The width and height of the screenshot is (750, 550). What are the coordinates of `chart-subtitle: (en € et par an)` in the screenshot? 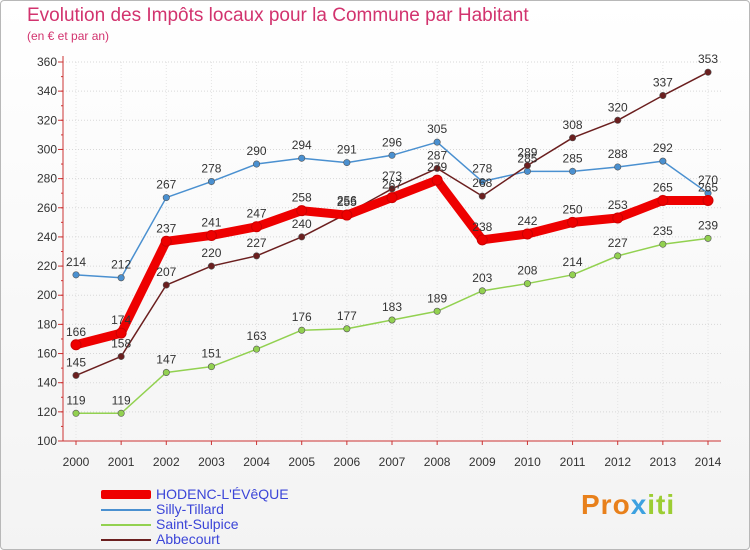 It's located at (68, 36).